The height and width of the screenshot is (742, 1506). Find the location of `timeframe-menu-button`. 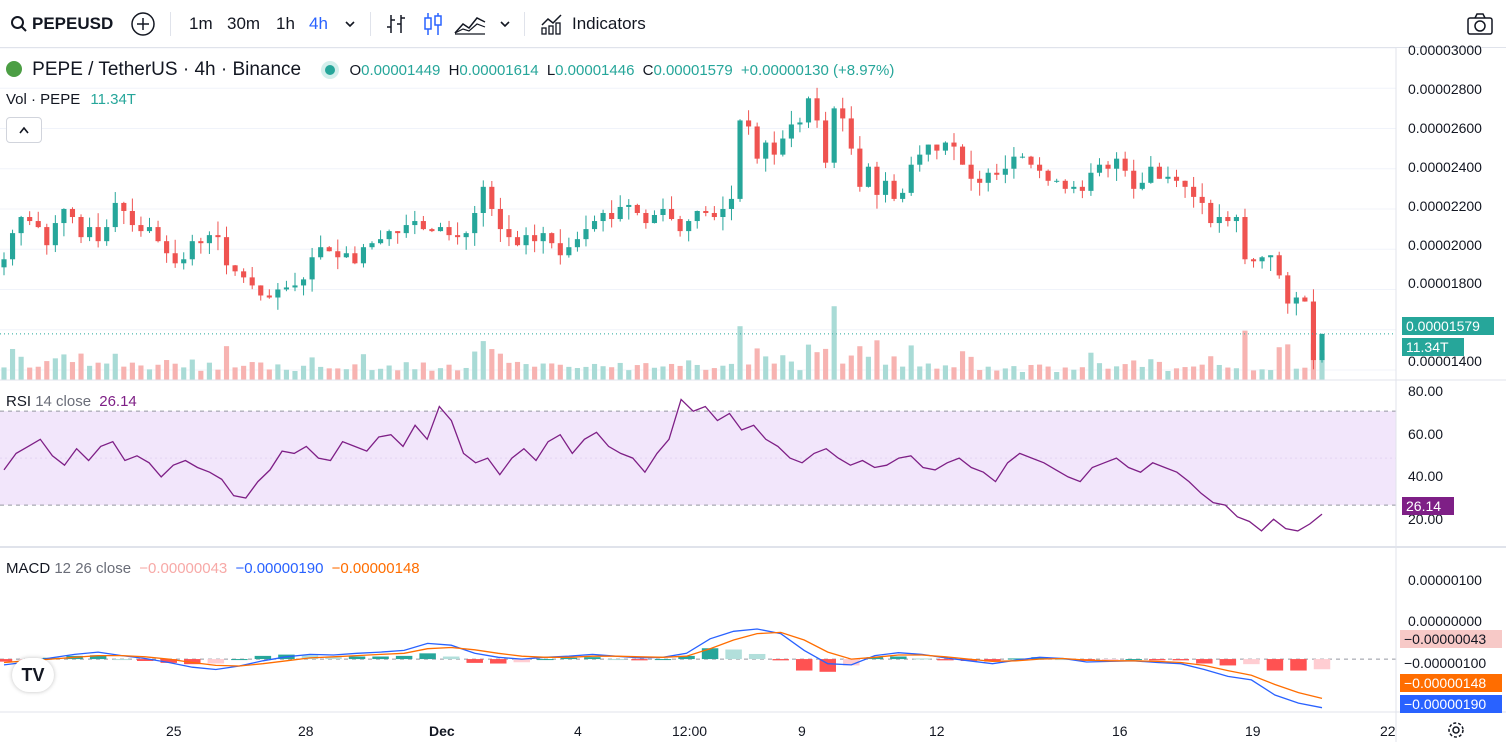

timeframe-menu-button is located at coordinates (350, 24).